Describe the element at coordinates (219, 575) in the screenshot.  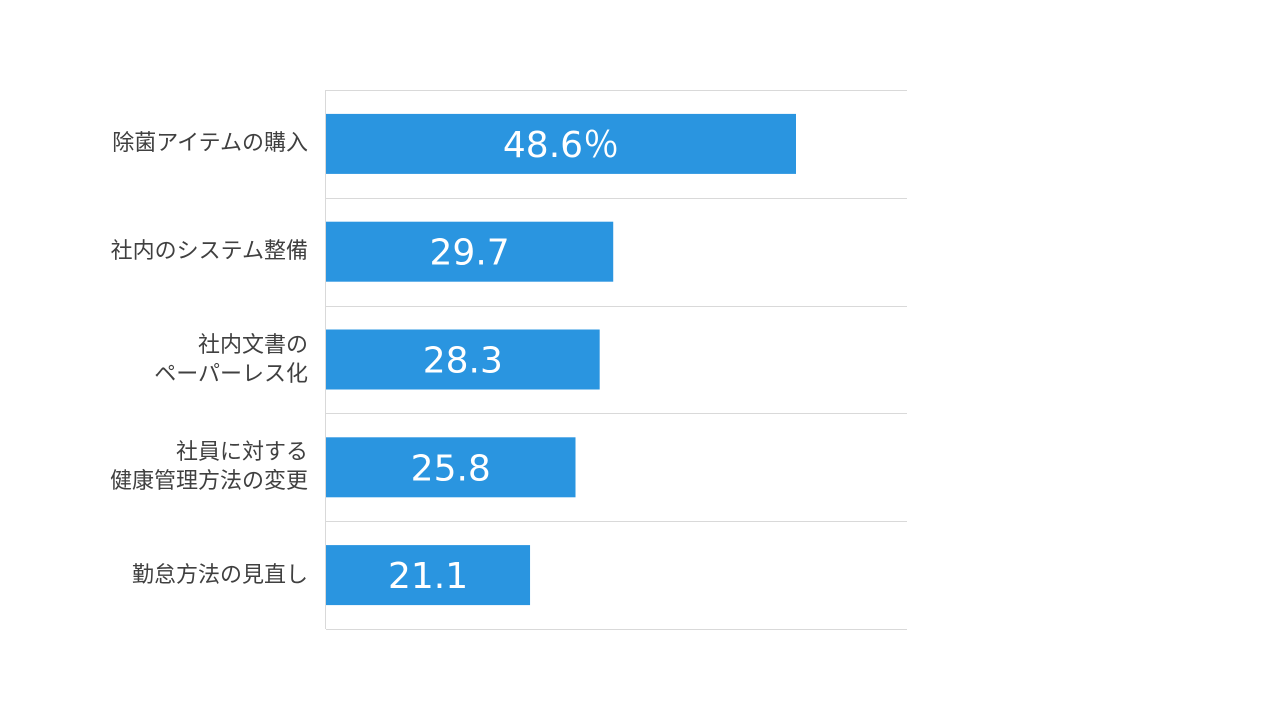
I see `category-label: 勤怠方法の見直し` at that location.